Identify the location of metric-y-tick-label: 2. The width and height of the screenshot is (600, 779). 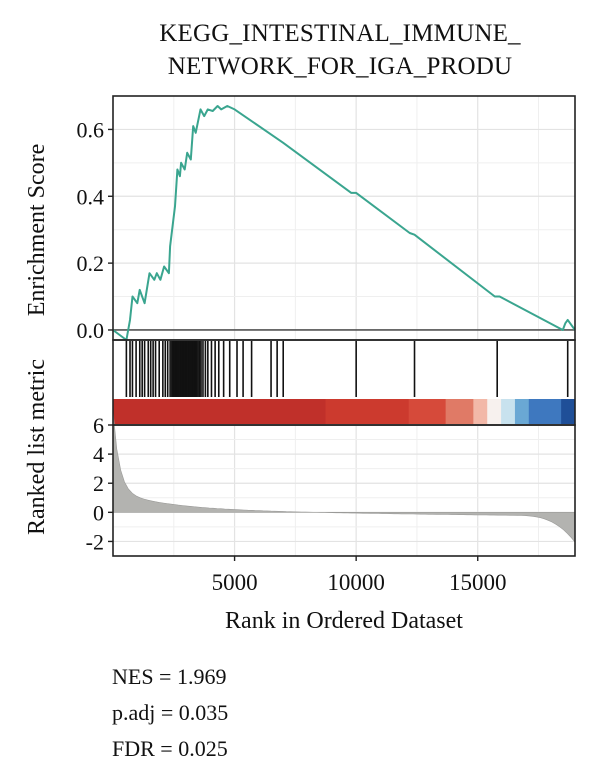
(98, 483).